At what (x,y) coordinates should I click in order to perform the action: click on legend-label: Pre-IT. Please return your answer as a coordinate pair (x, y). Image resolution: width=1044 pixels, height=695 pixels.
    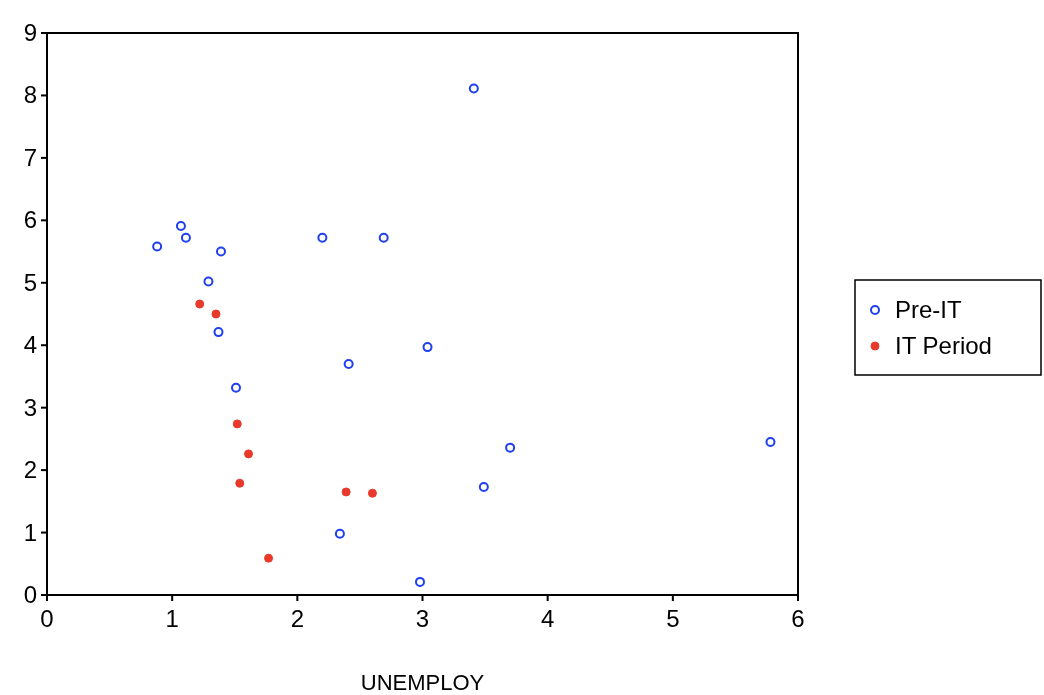
    Looking at the image, I should click on (929, 309).